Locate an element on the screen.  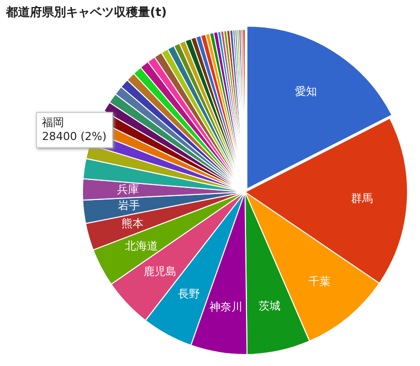
slice-label: 愛知 is located at coordinates (306, 91).